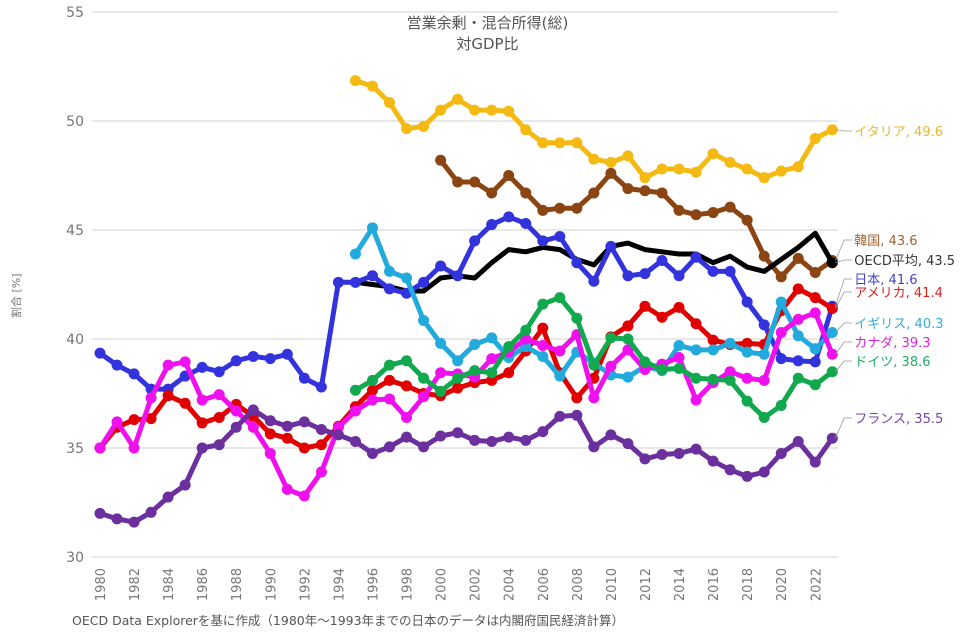 The image size is (975, 637). What do you see at coordinates (476, 584) in the screenshot?
I see `x-tick-label: 2002` at bounding box center [476, 584].